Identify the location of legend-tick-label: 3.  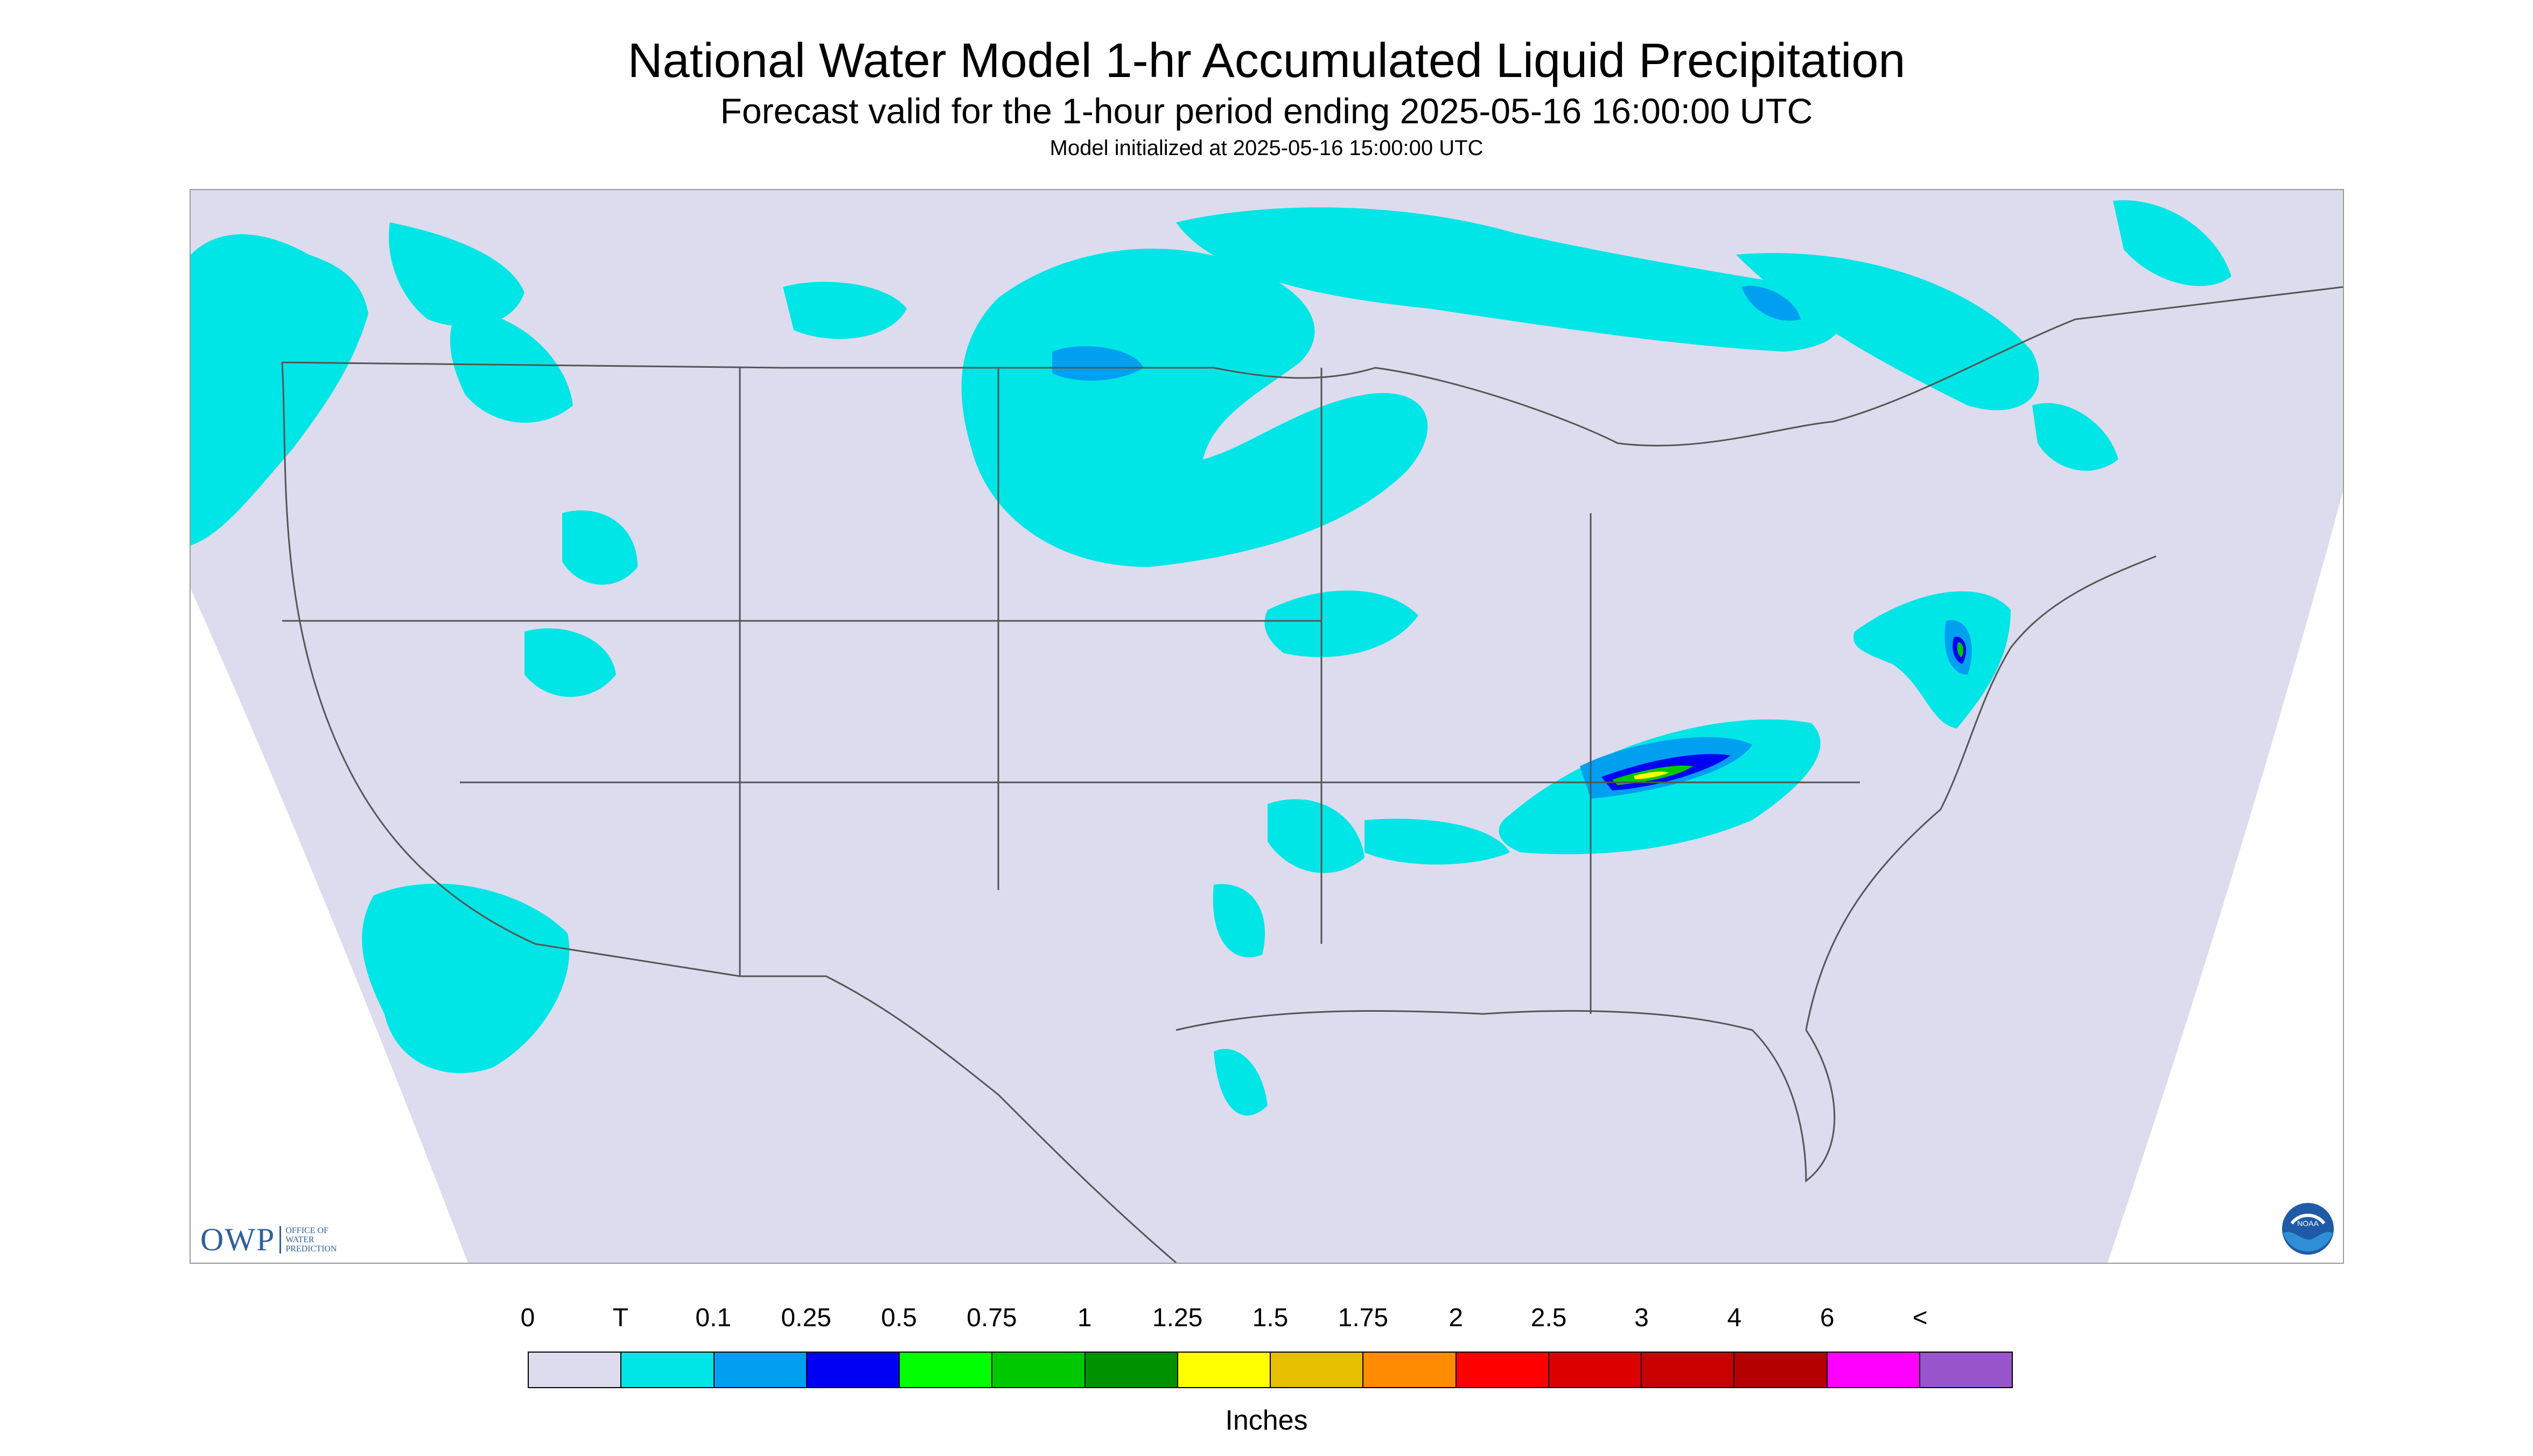
(1642, 1318).